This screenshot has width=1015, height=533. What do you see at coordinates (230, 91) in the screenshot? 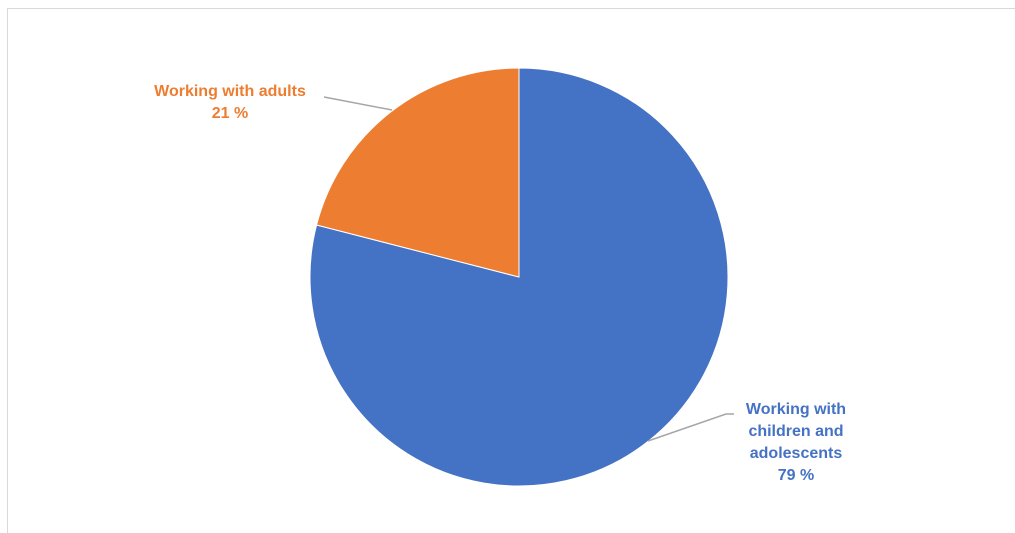
I see `data-label-adults-name: Working with adults` at bounding box center [230, 91].